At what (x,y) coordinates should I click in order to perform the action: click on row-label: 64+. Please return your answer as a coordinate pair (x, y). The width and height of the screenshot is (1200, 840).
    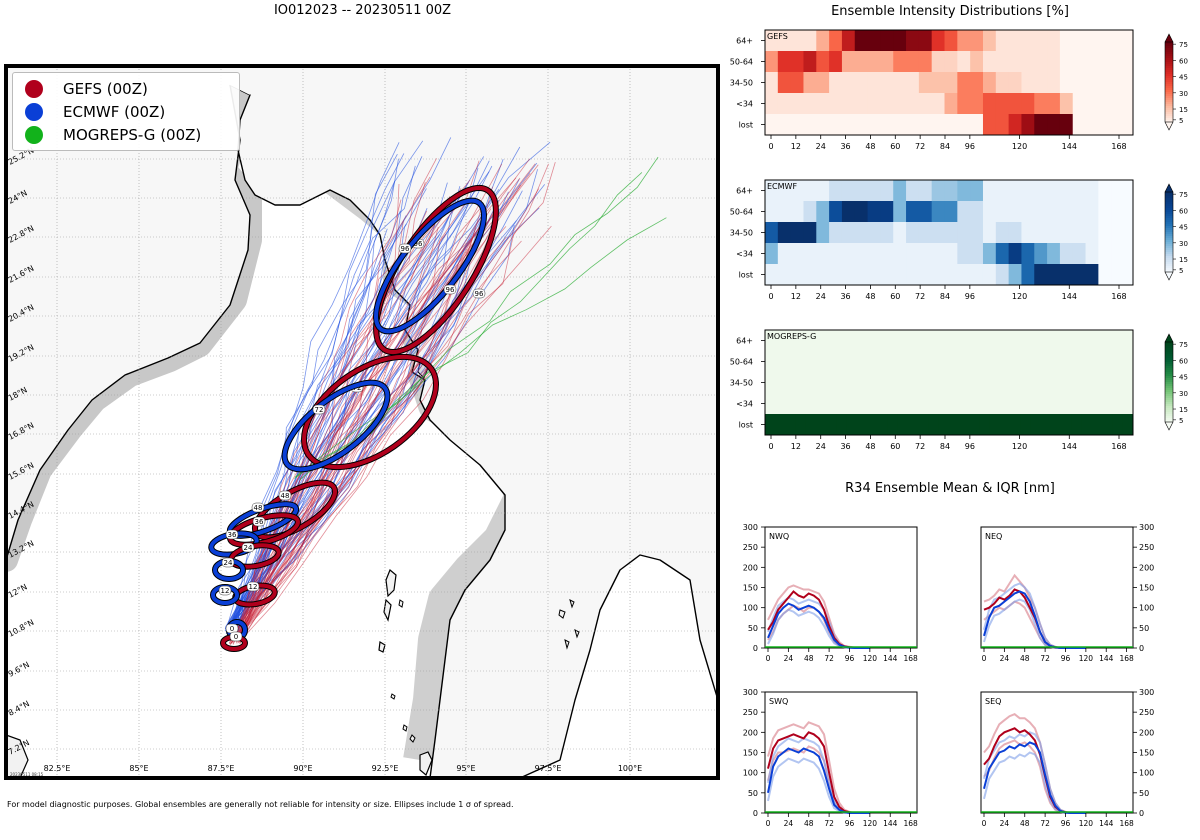
    Looking at the image, I should click on (744, 341).